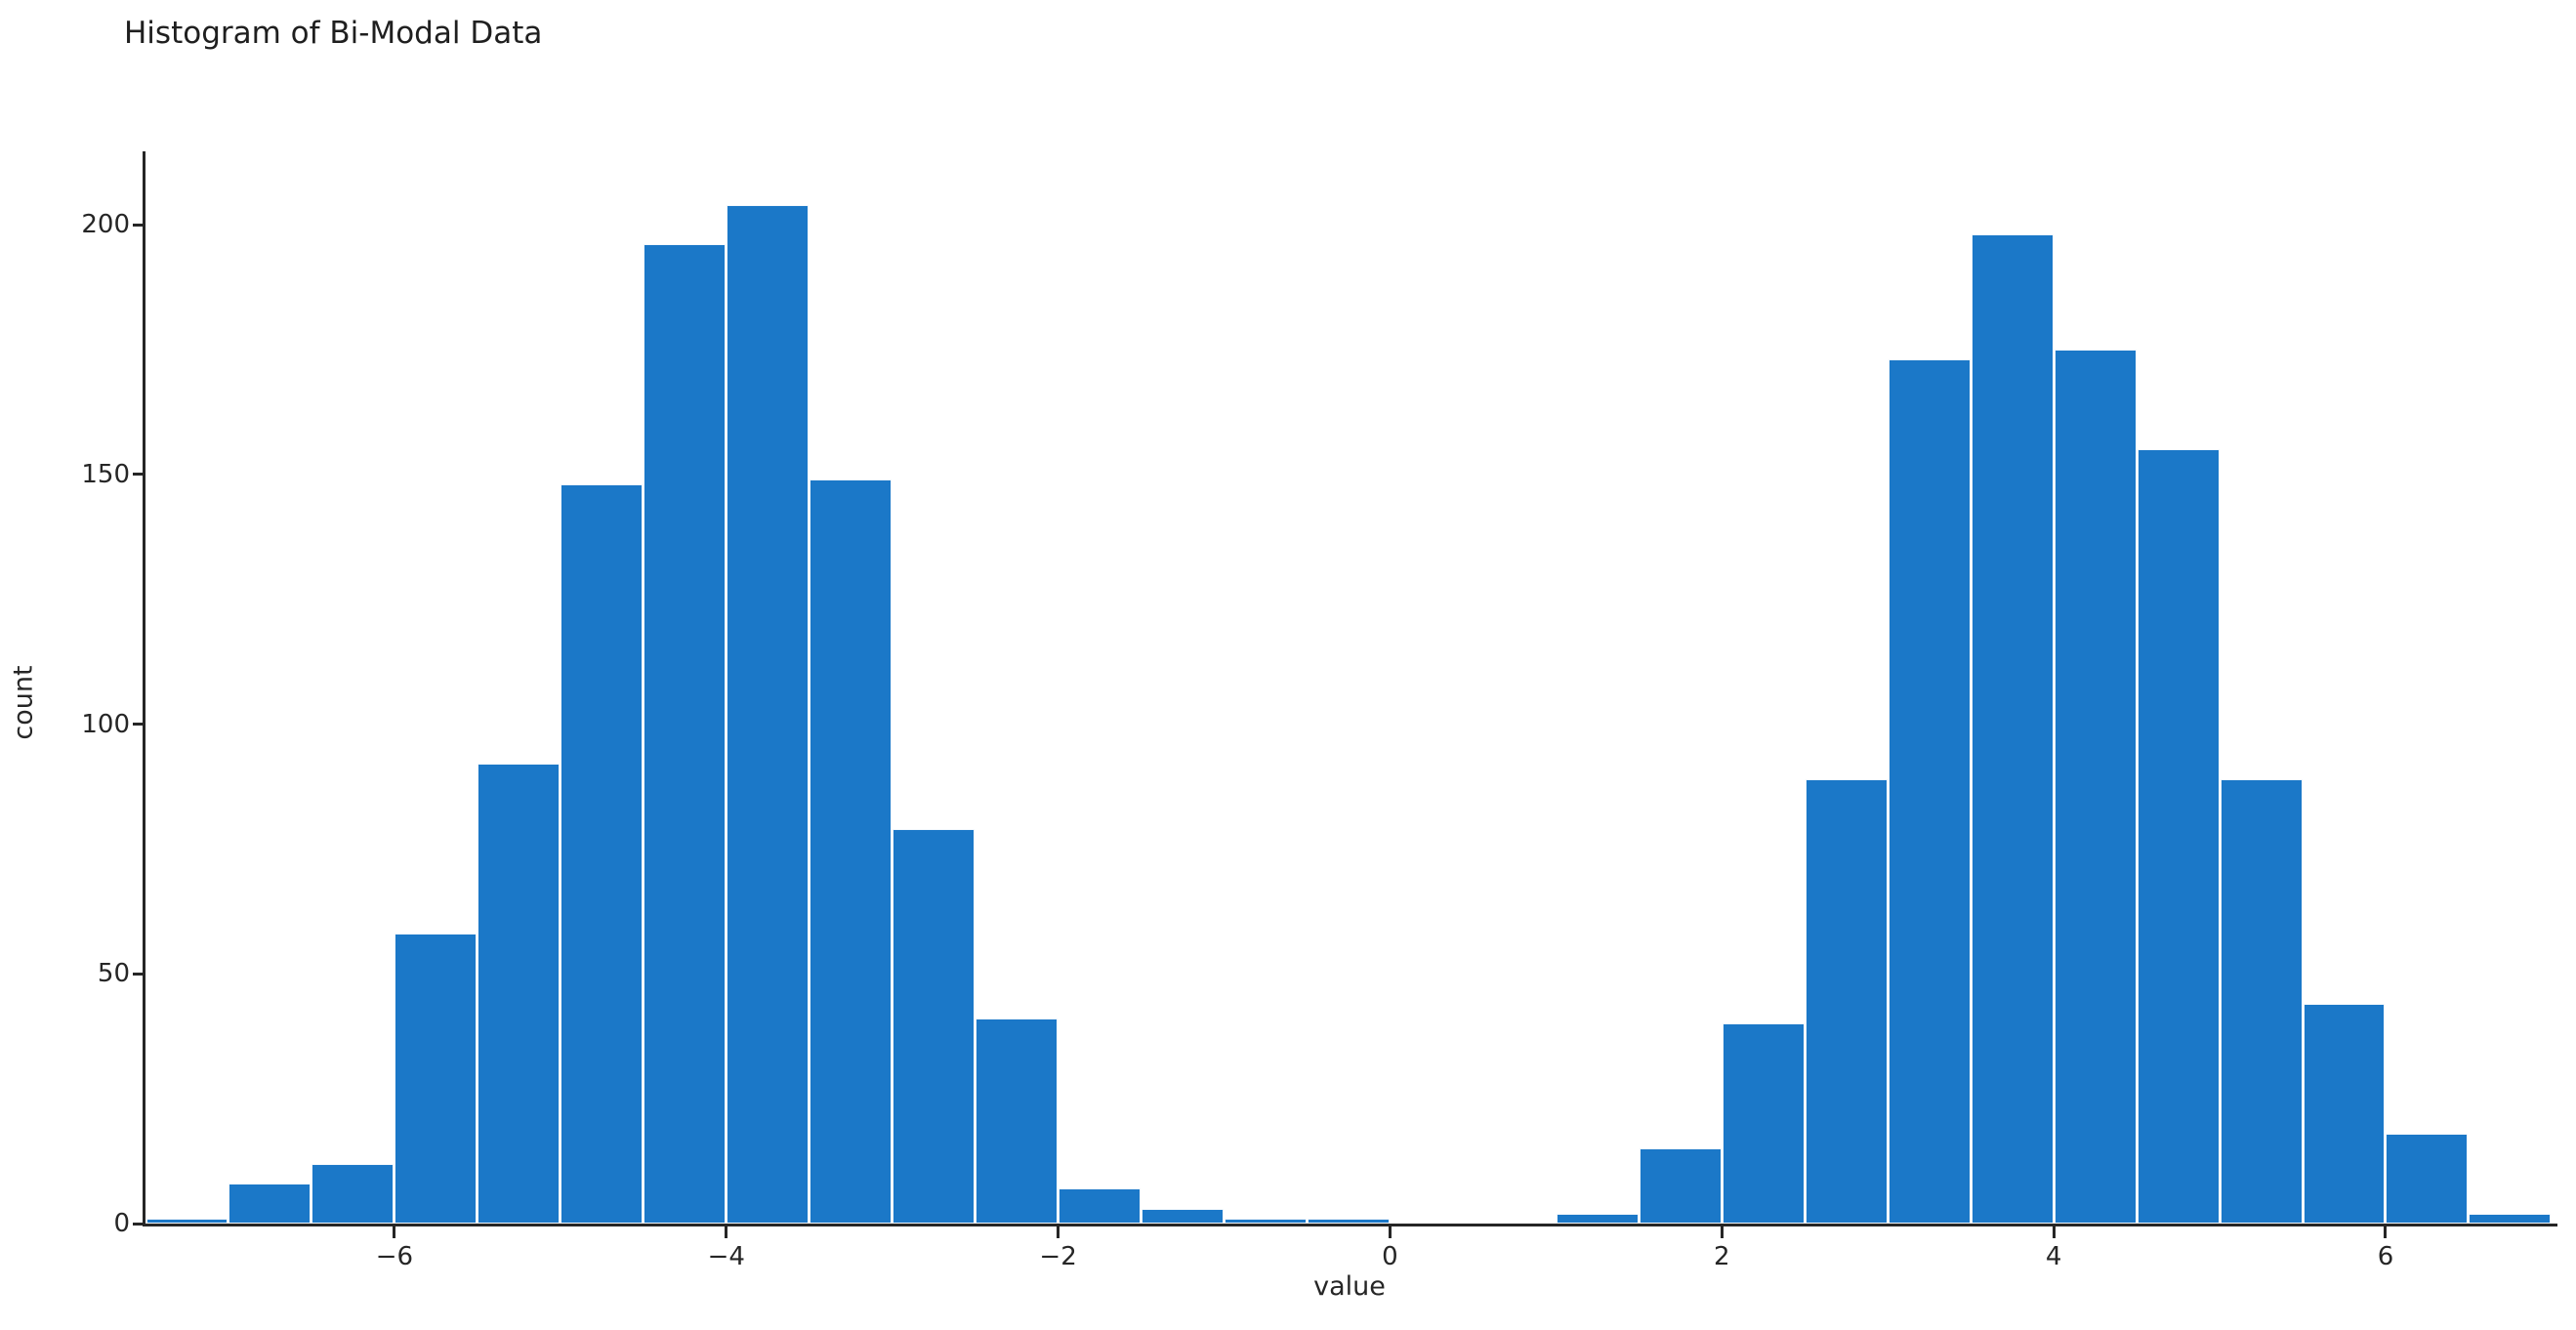 The image size is (2576, 1330). I want to click on x-tick-label: 0, so click(1390, 1256).